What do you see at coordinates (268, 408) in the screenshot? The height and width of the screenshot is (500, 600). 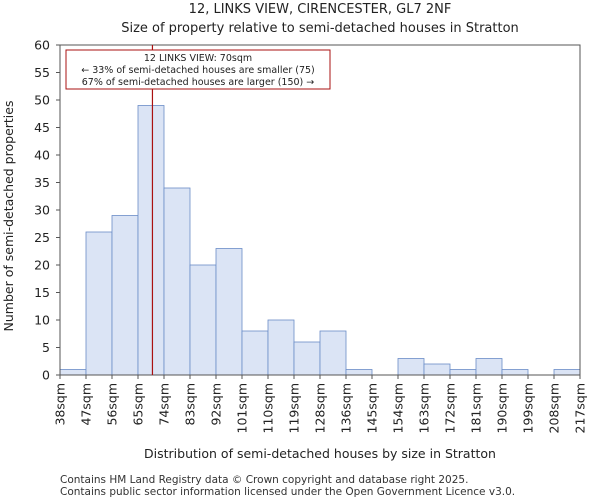 I see `x-tick-label: 110sqm` at bounding box center [268, 408].